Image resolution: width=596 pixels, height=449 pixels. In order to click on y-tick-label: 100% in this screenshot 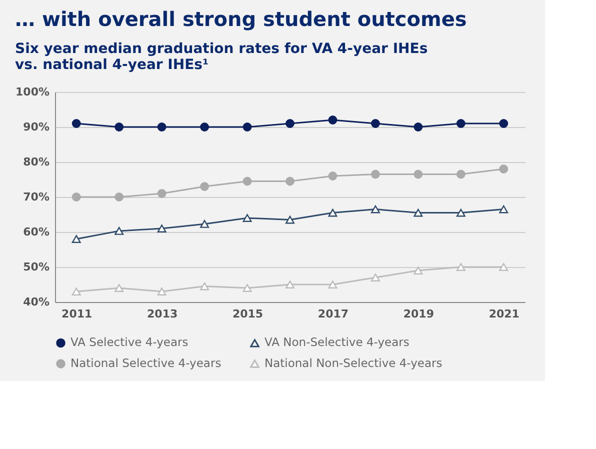, I will do `click(33, 92)`.